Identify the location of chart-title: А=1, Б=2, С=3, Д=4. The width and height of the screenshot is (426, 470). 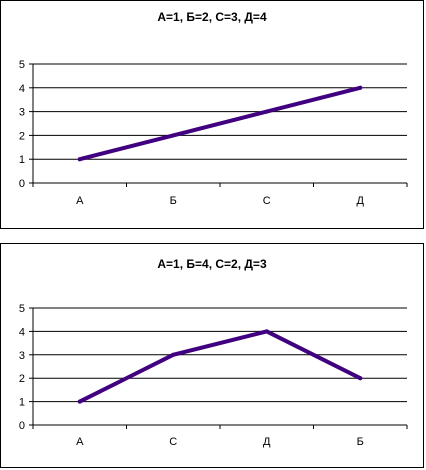
(212, 17).